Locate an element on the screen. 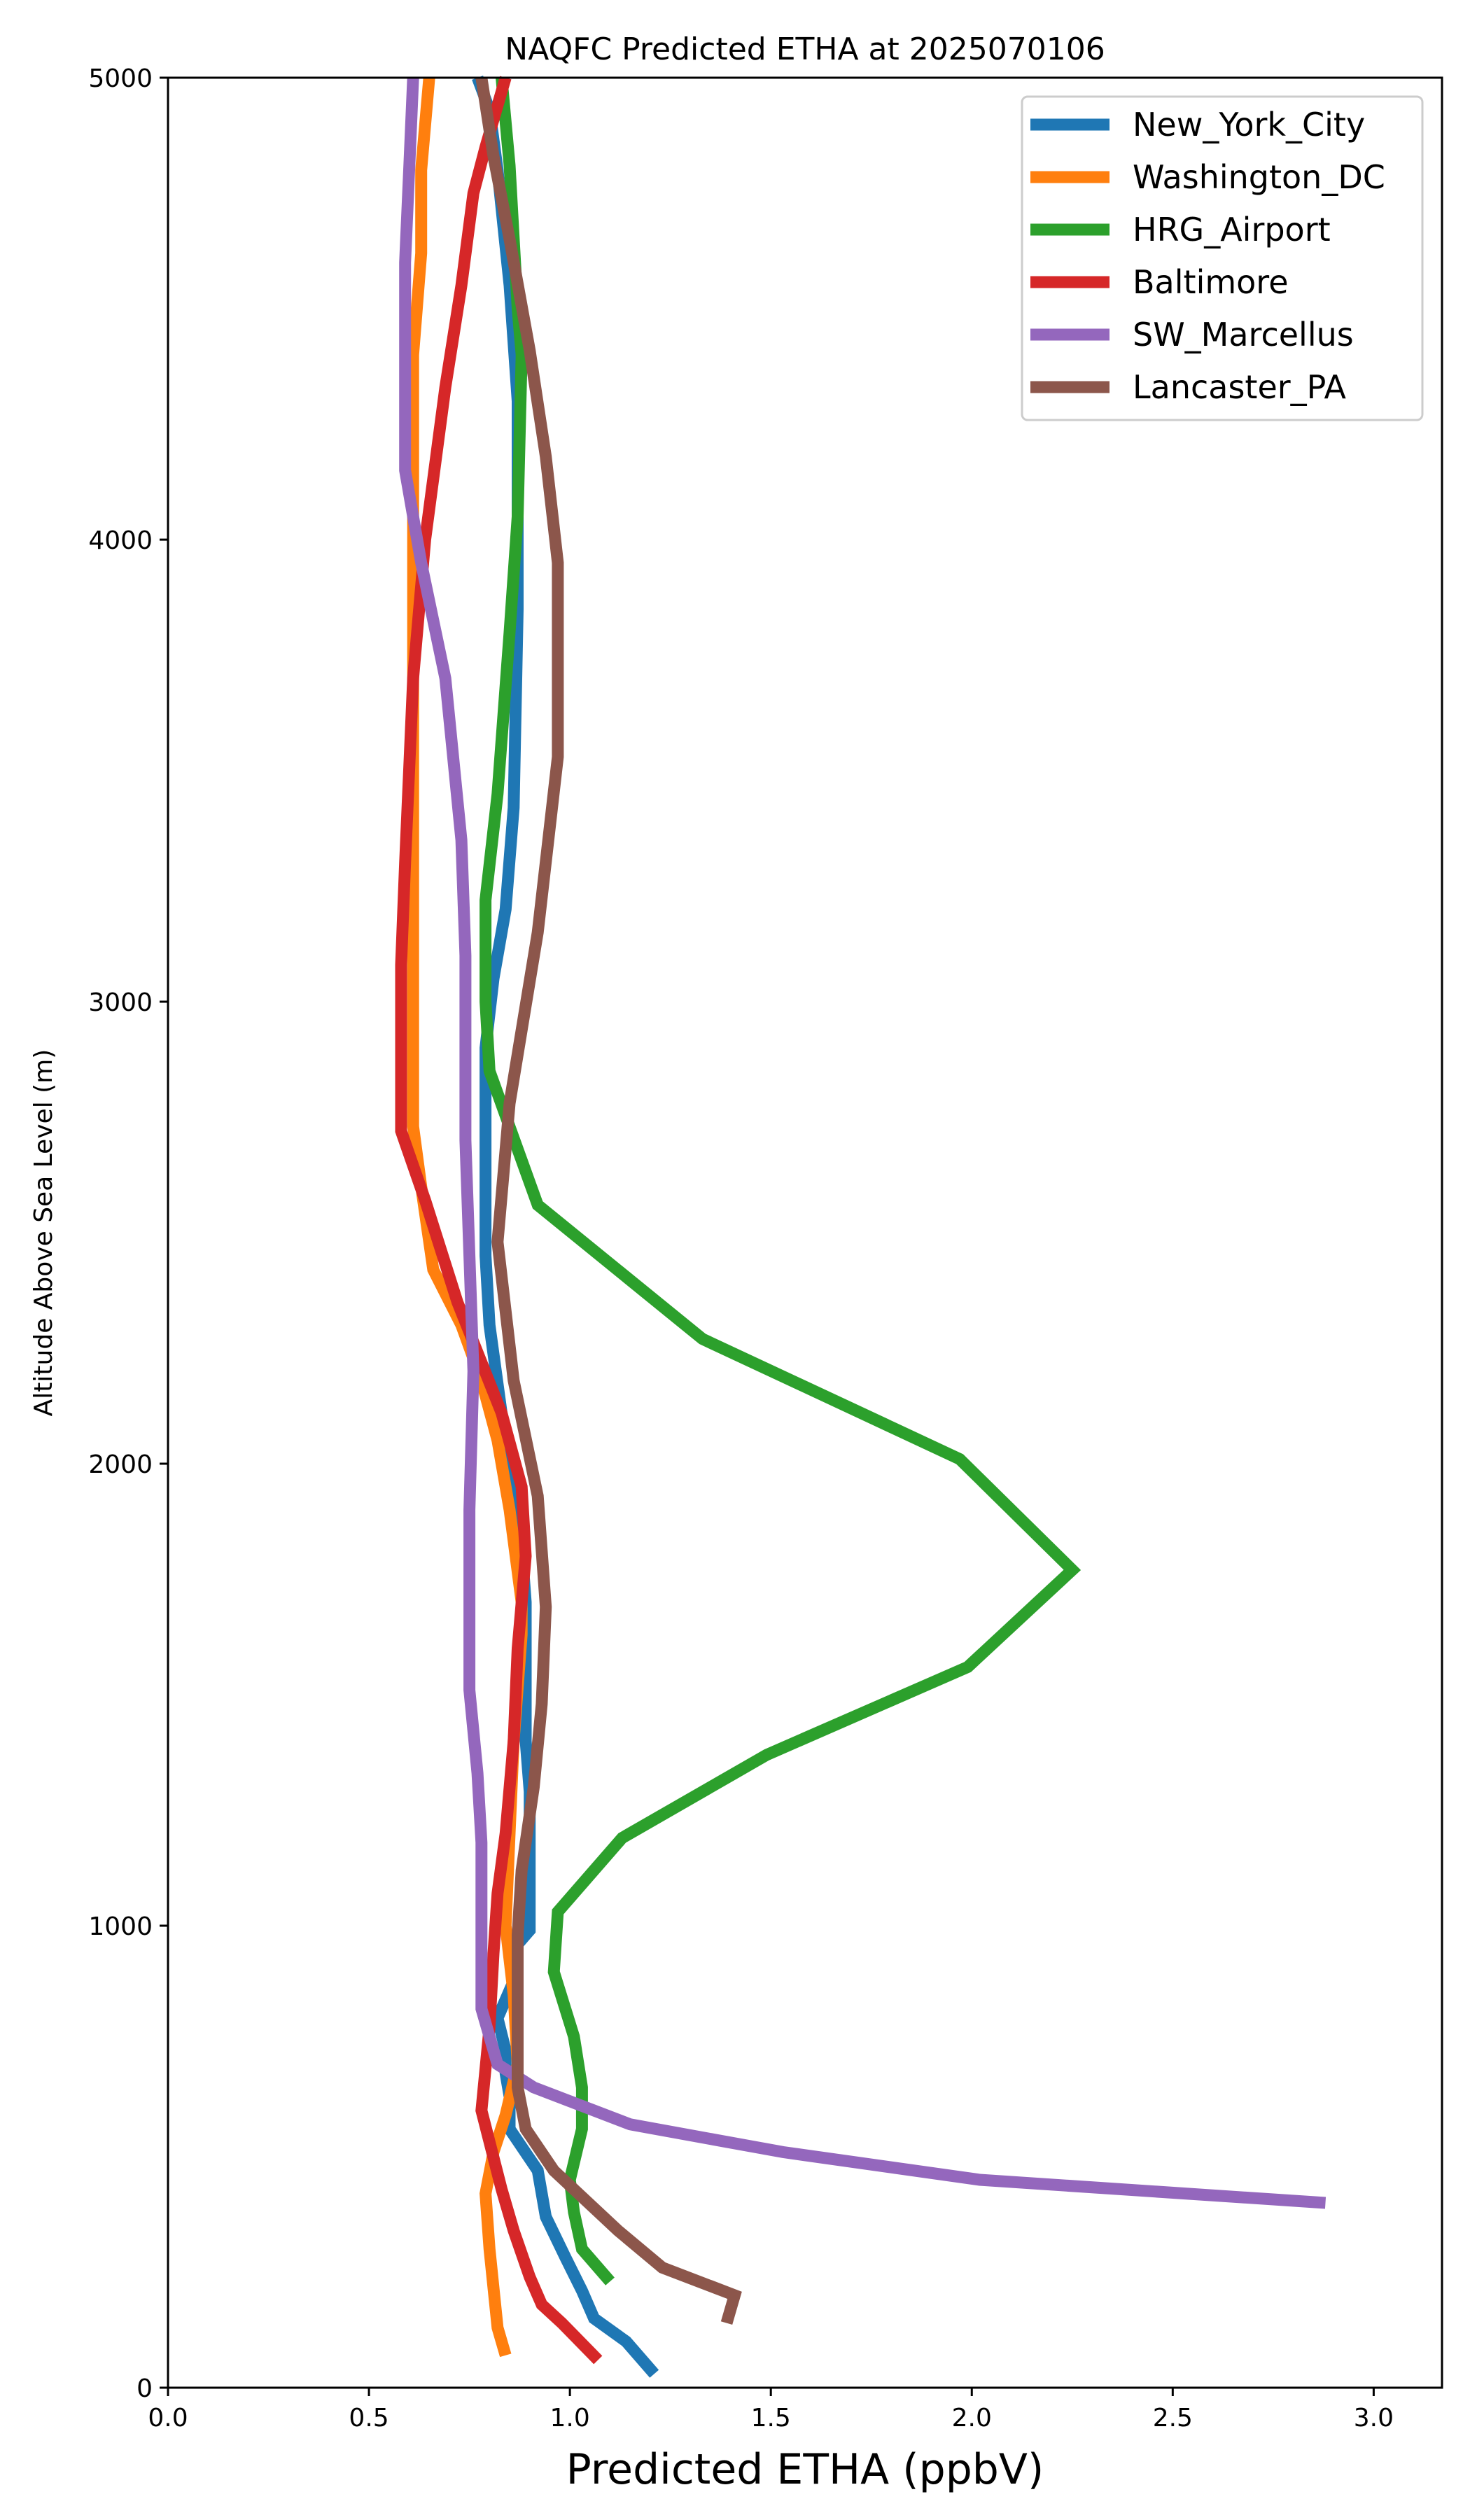 This screenshot has height=2520, width=1470. x-tick-label: 2.0 is located at coordinates (972, 2418).